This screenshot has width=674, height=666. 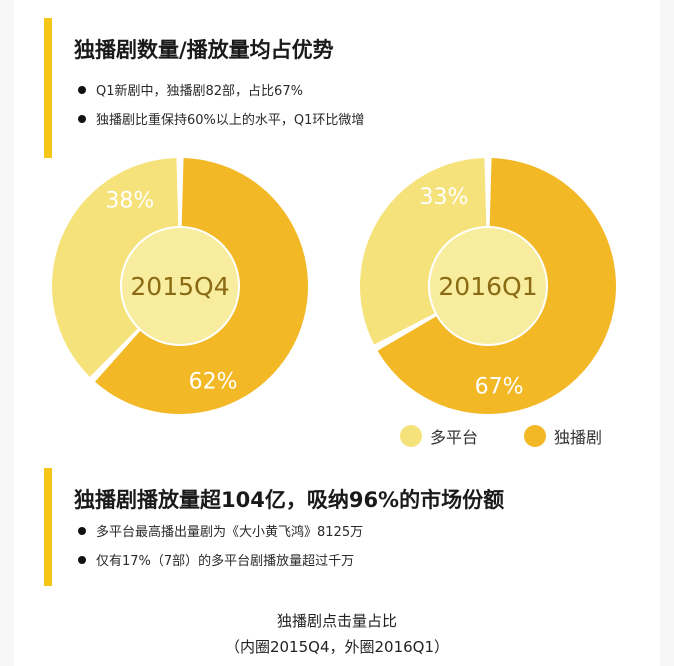 I want to click on legend-item-exclusive: 独播剧, so click(x=563, y=436).